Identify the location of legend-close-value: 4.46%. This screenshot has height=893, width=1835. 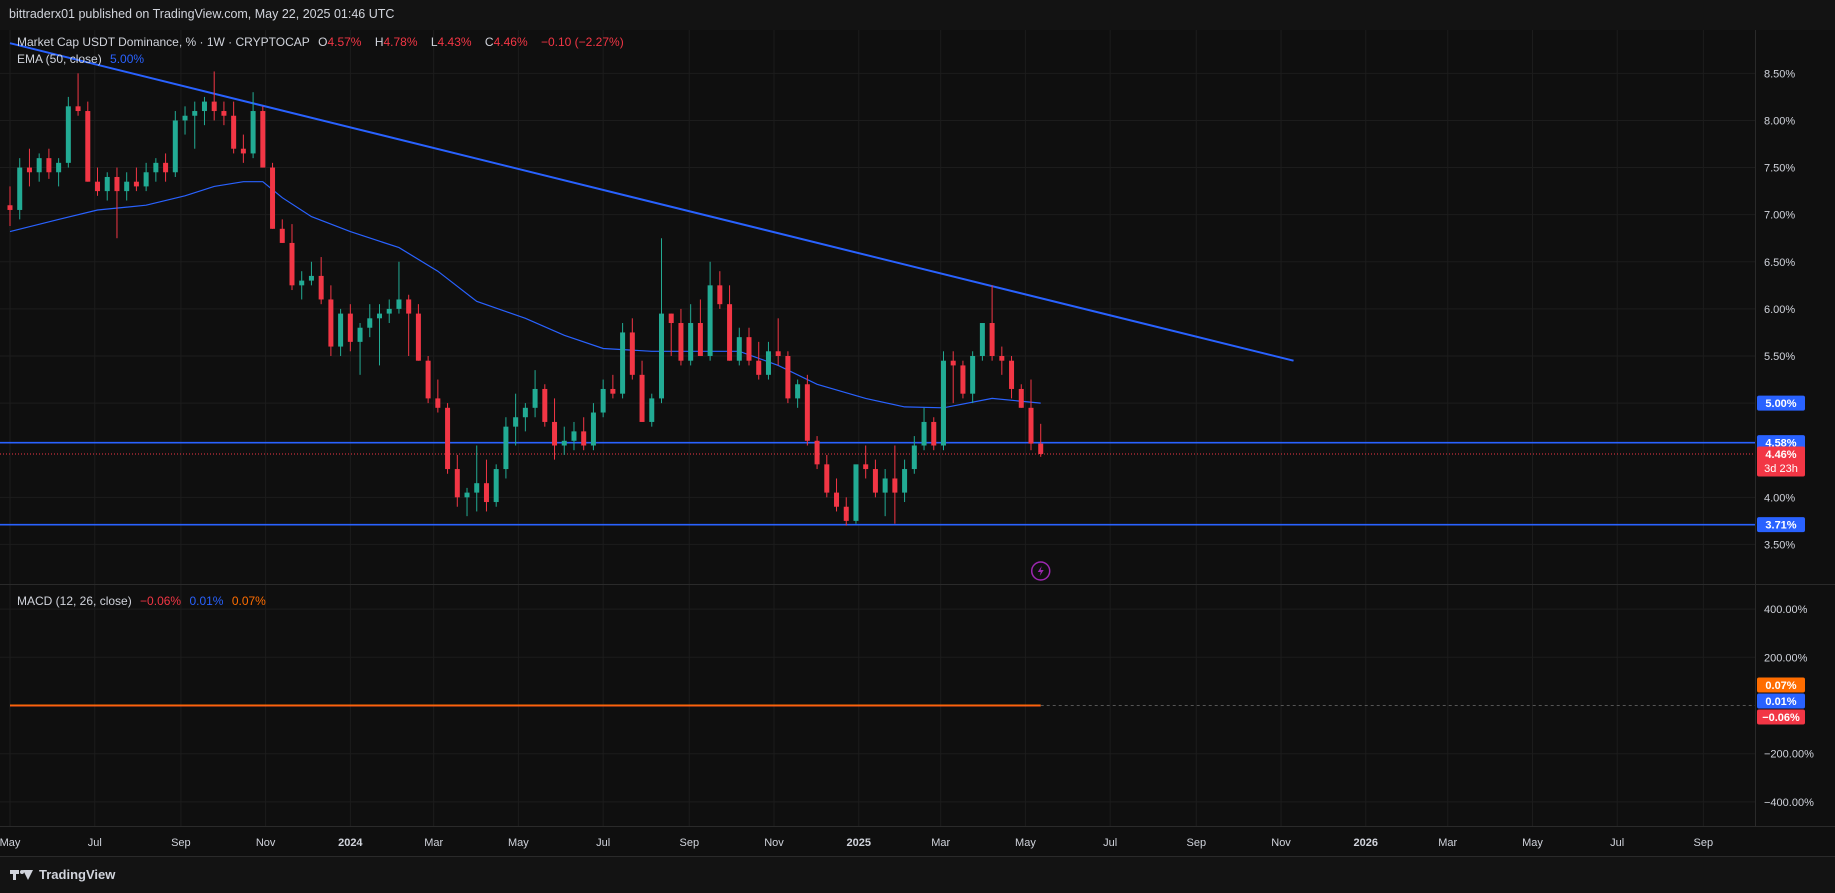
(510, 42).